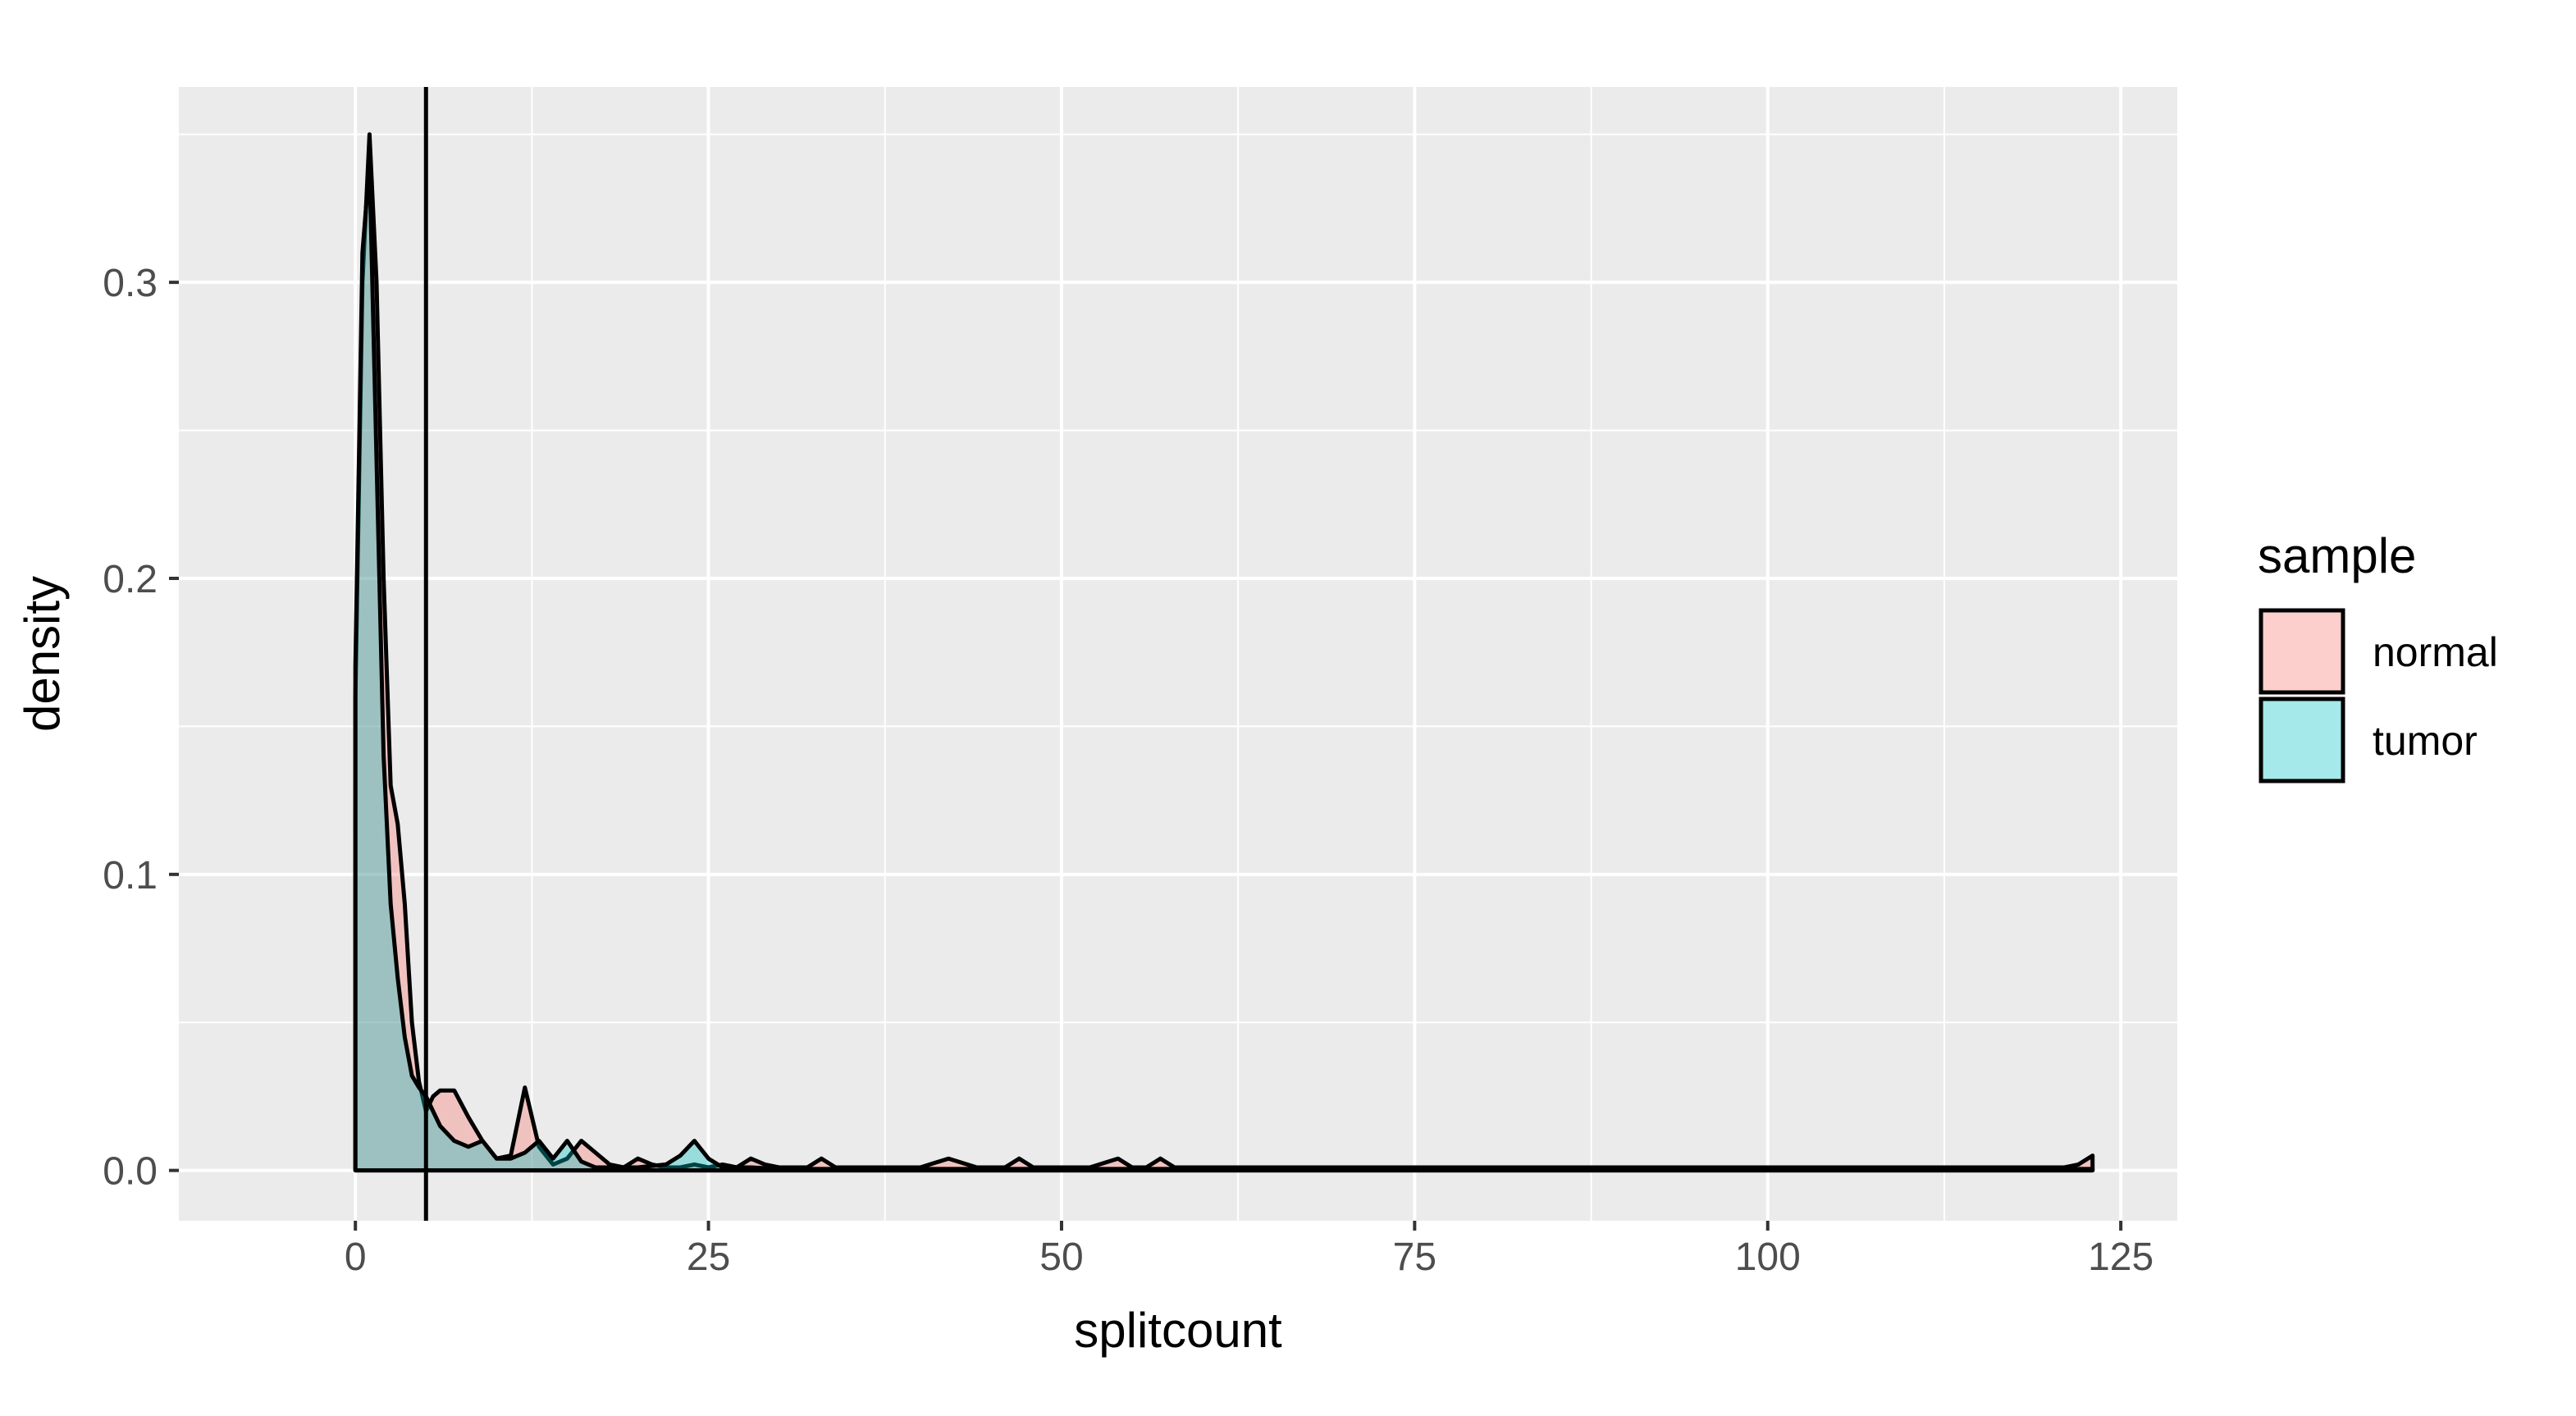 The height and width of the screenshot is (1416, 2576). I want to click on x-tick-label: 25, so click(708, 1257).